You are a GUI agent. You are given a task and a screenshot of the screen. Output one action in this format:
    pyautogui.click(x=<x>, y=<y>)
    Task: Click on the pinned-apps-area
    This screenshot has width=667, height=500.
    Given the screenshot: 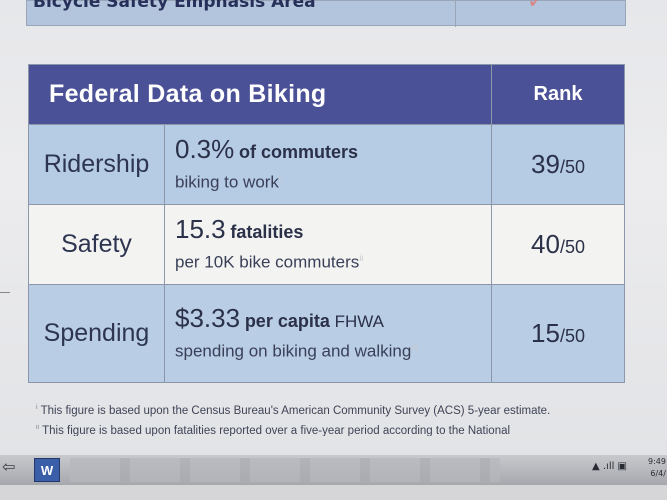 What is the action you would take?
    pyautogui.click(x=285, y=470)
    